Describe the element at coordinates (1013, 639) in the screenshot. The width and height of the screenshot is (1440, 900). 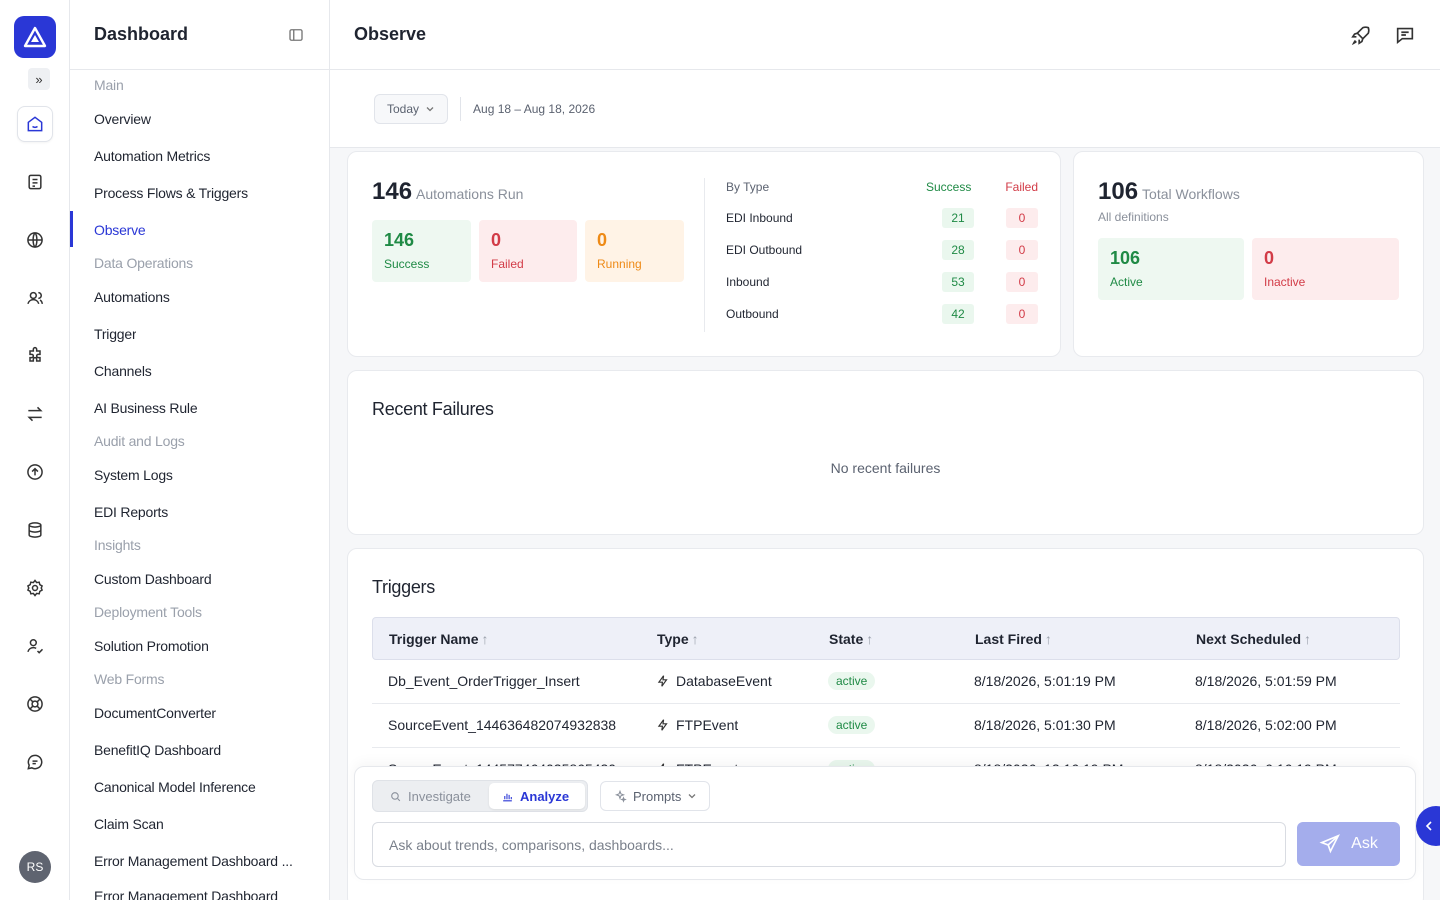
I see `column-header-last-fired: Last Fired ↑` at that location.